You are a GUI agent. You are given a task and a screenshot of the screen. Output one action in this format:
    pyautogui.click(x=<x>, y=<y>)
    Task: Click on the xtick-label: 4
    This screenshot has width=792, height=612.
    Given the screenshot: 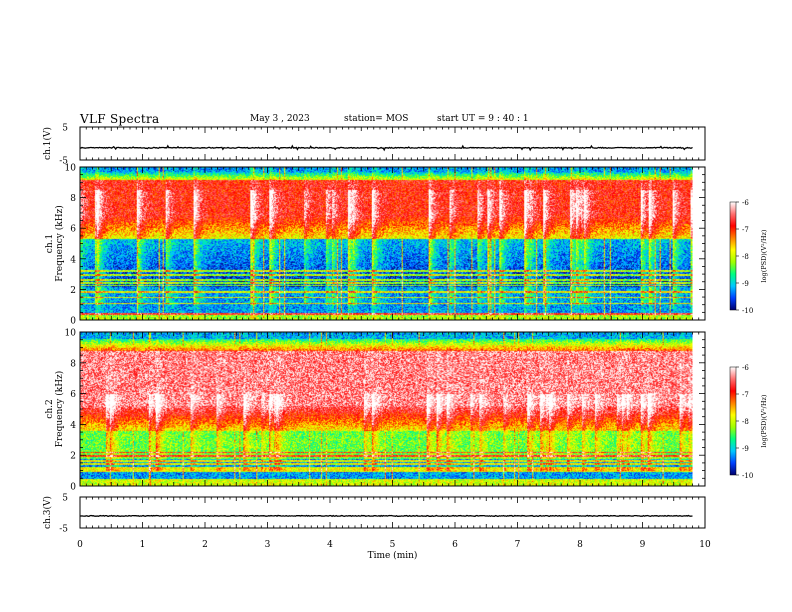 What is the action you would take?
    pyautogui.click(x=330, y=545)
    